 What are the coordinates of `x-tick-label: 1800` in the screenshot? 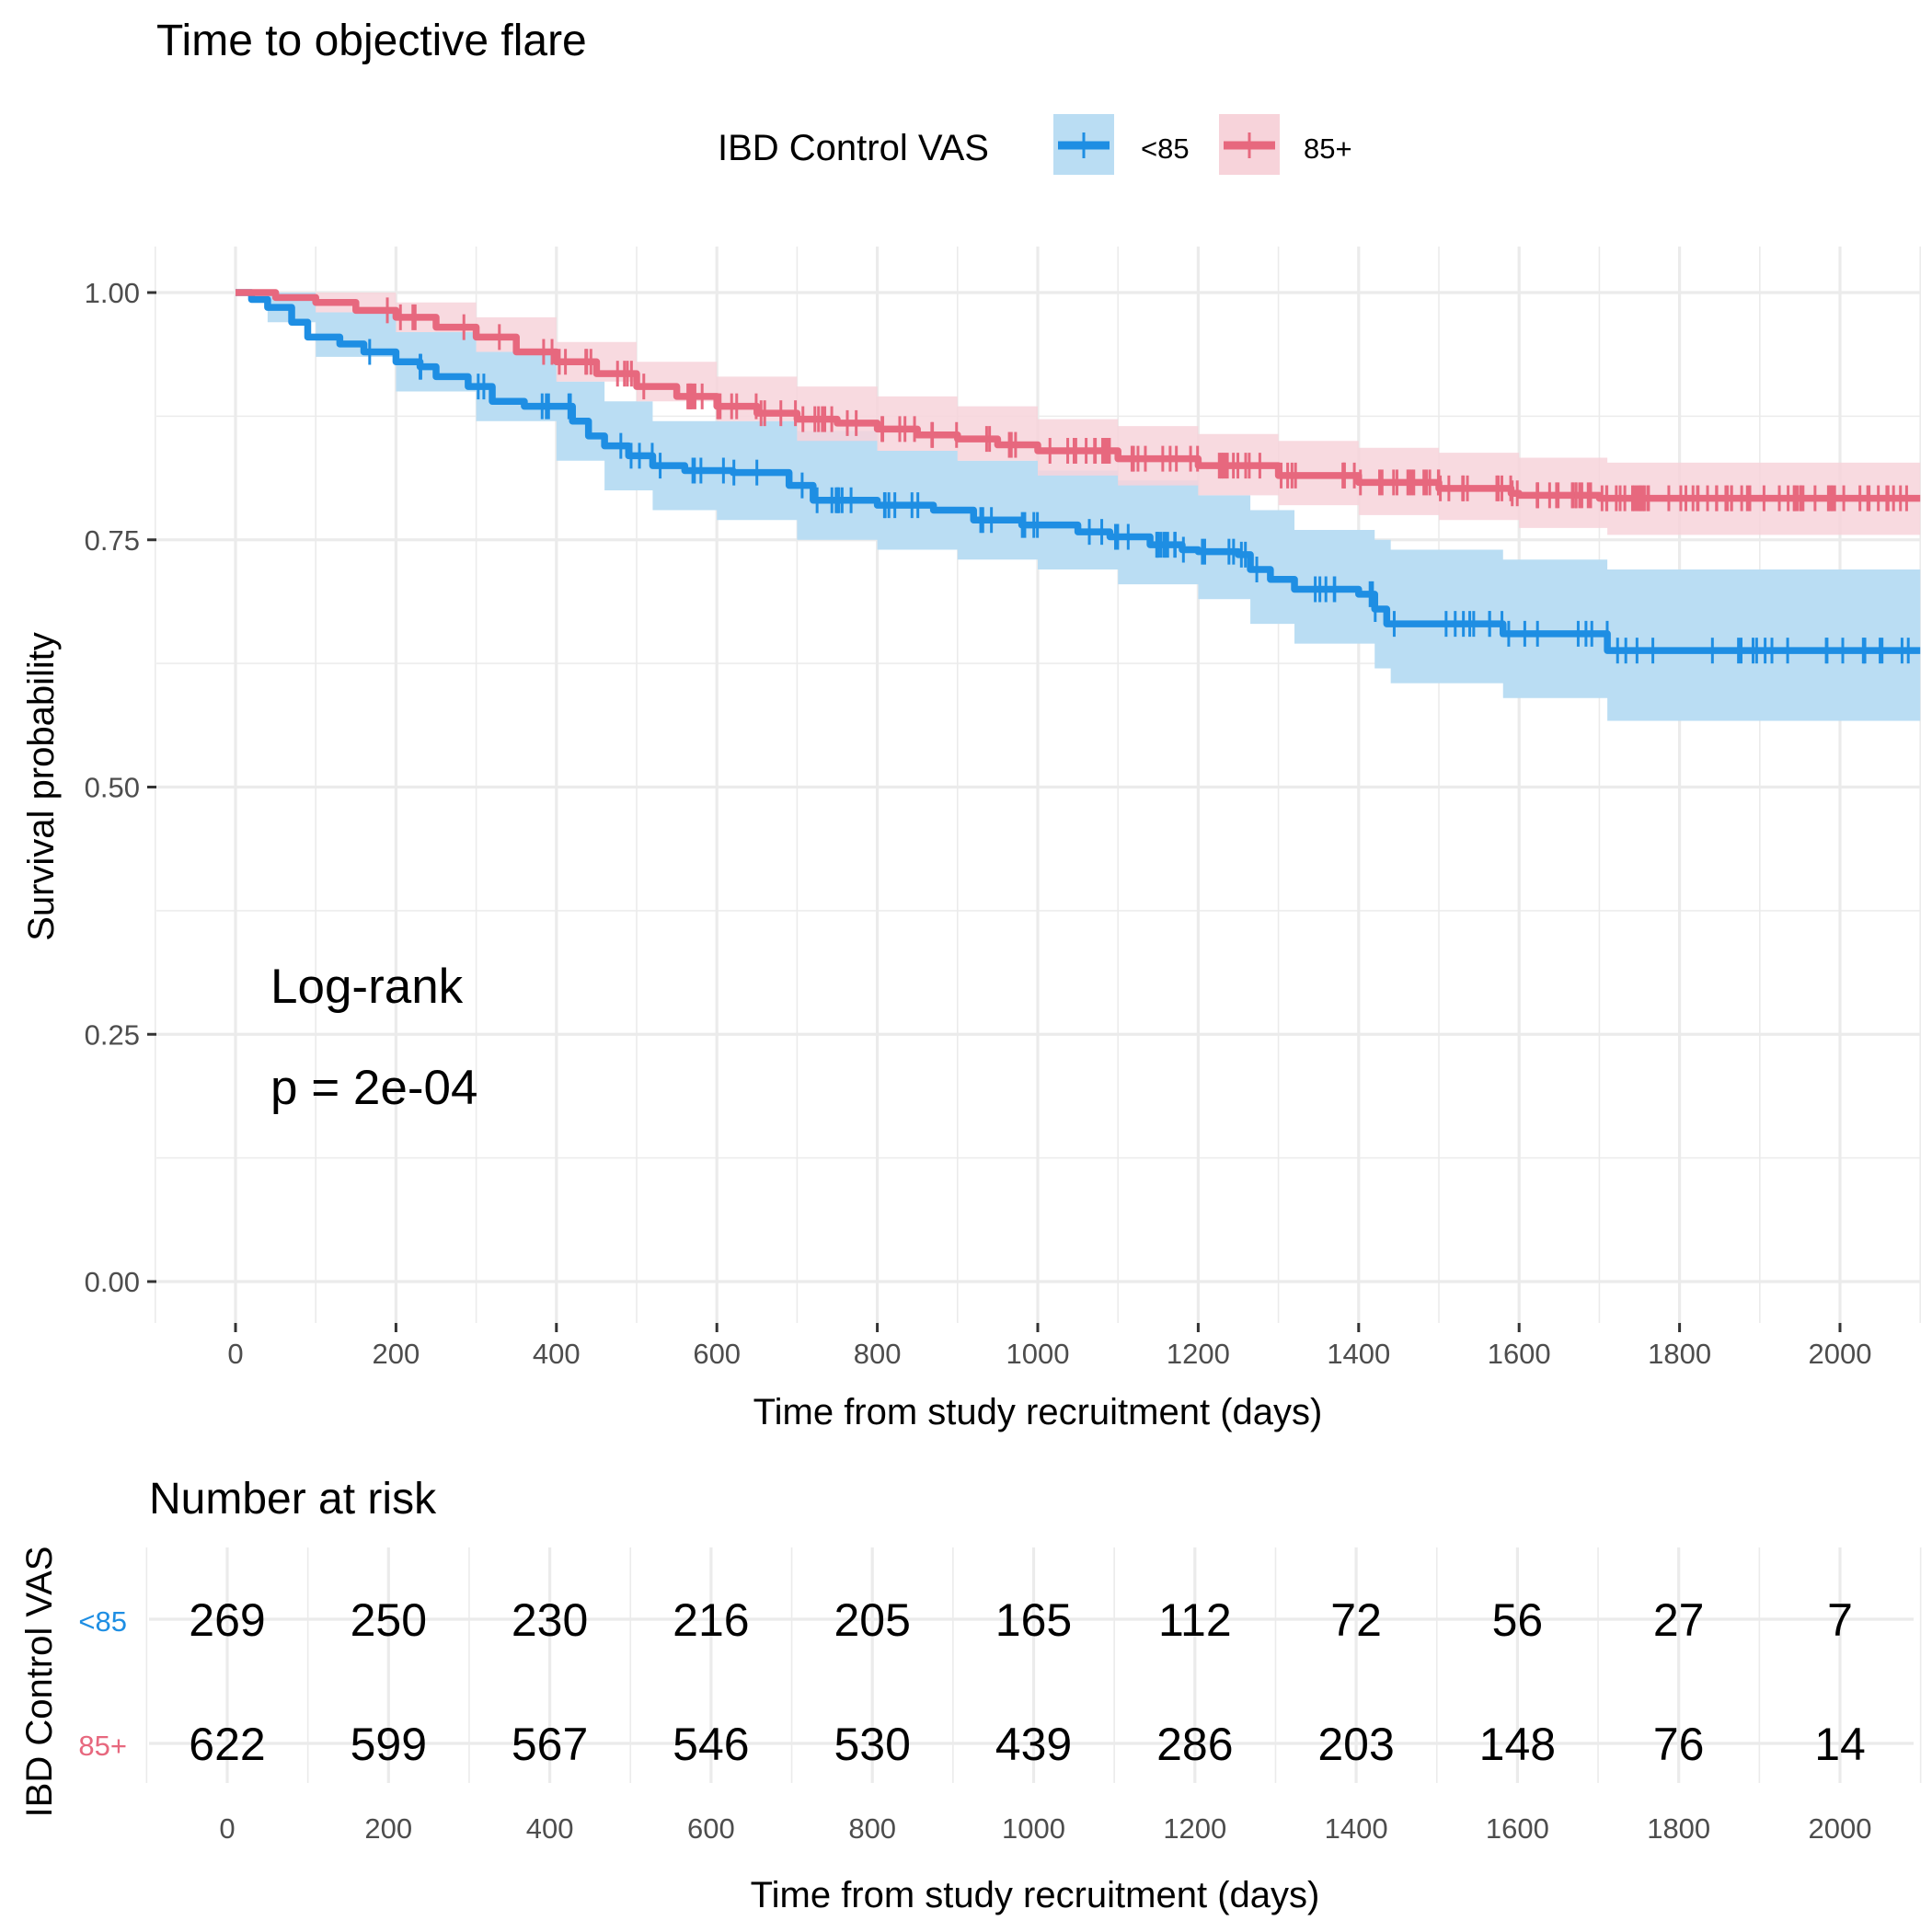 It's located at (1679, 1354).